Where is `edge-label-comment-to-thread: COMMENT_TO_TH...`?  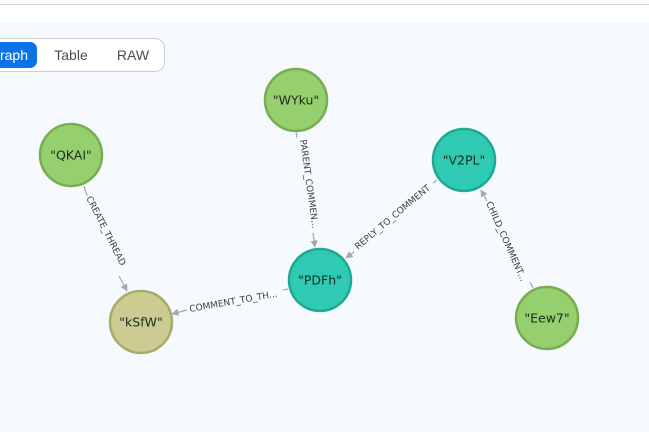
edge-label-comment-to-thread: COMMENT_TO_TH... is located at coordinates (233, 302).